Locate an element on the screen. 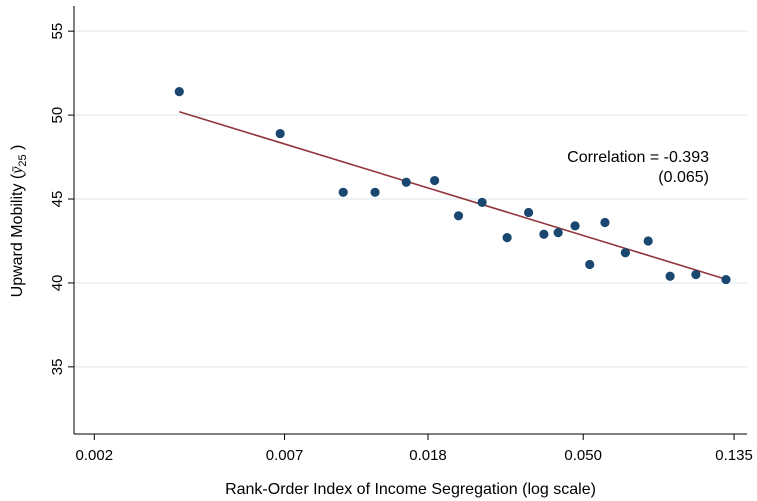  y-axis-title-close: ) is located at coordinates (17, 150).